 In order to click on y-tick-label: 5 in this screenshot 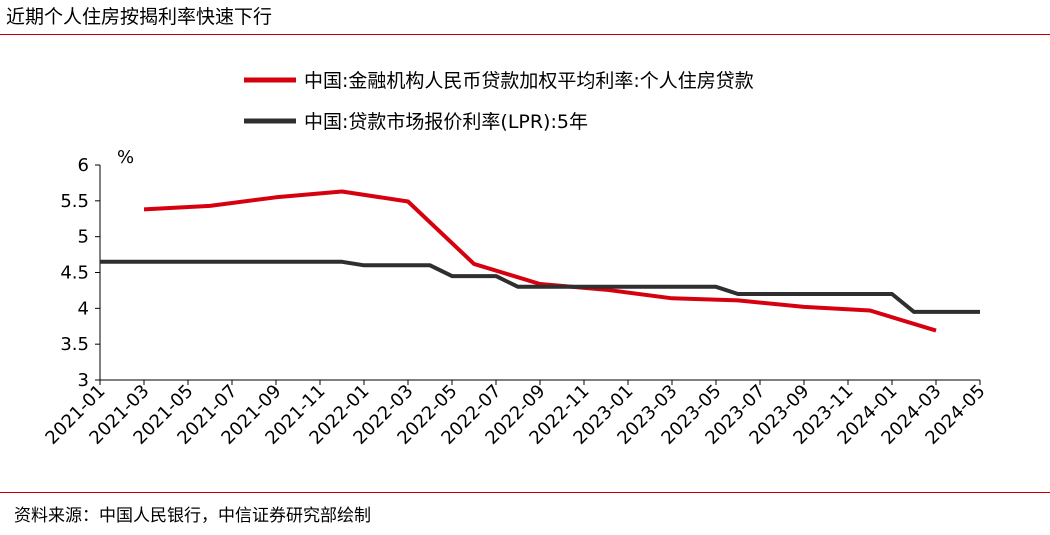, I will do `click(83, 237)`.